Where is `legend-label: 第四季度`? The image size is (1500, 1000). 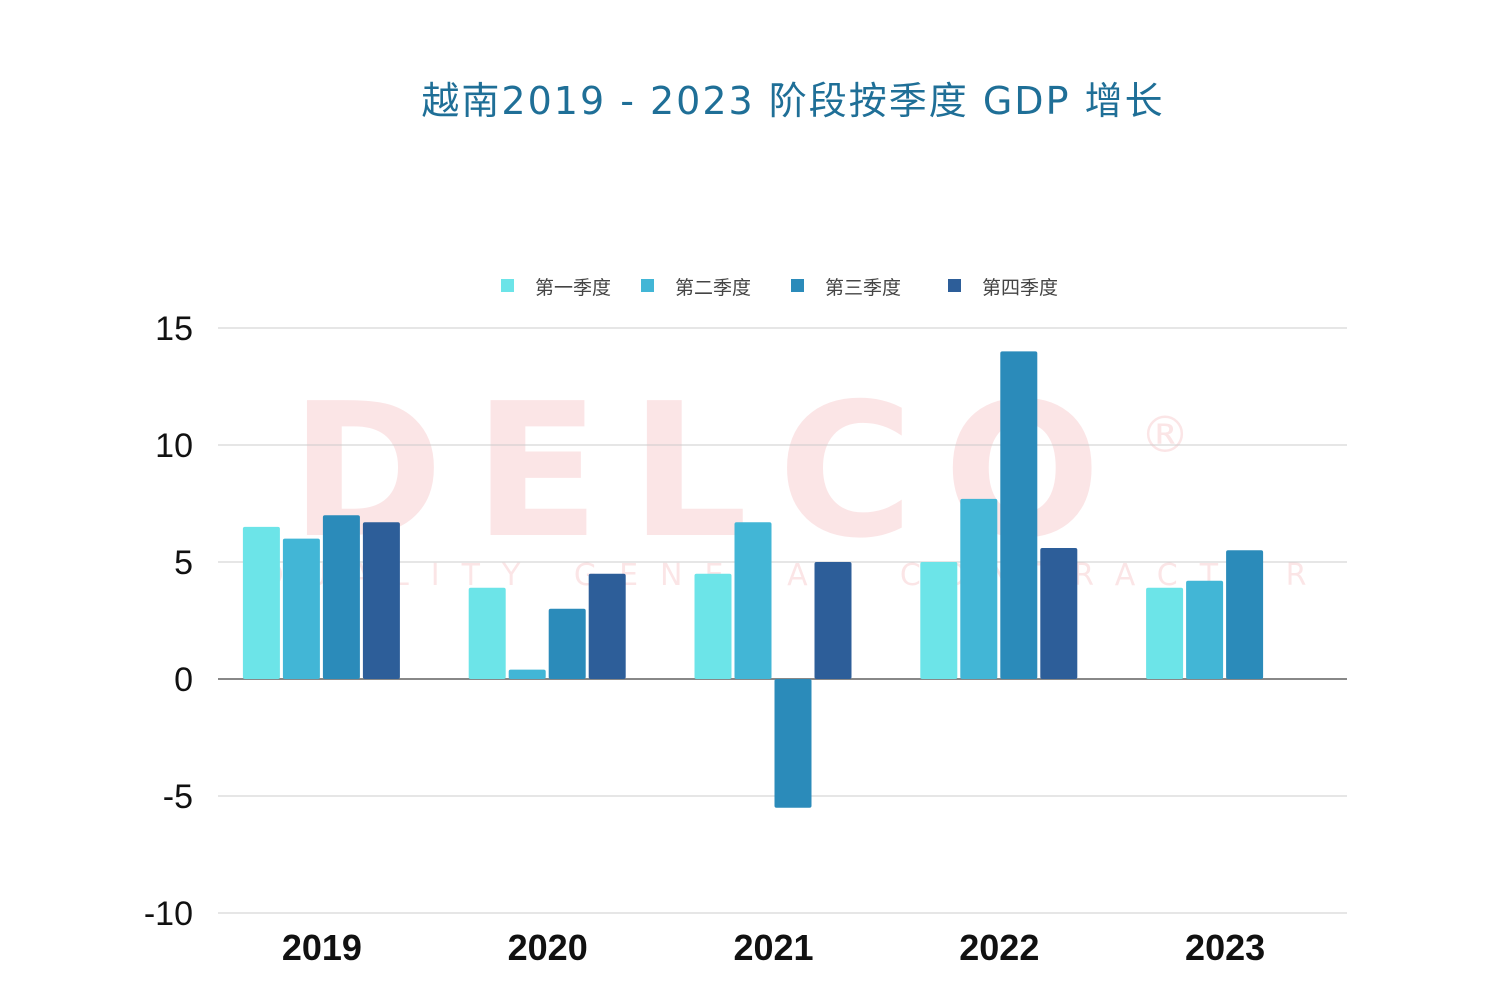 legend-label: 第四季度 is located at coordinates (1020, 288).